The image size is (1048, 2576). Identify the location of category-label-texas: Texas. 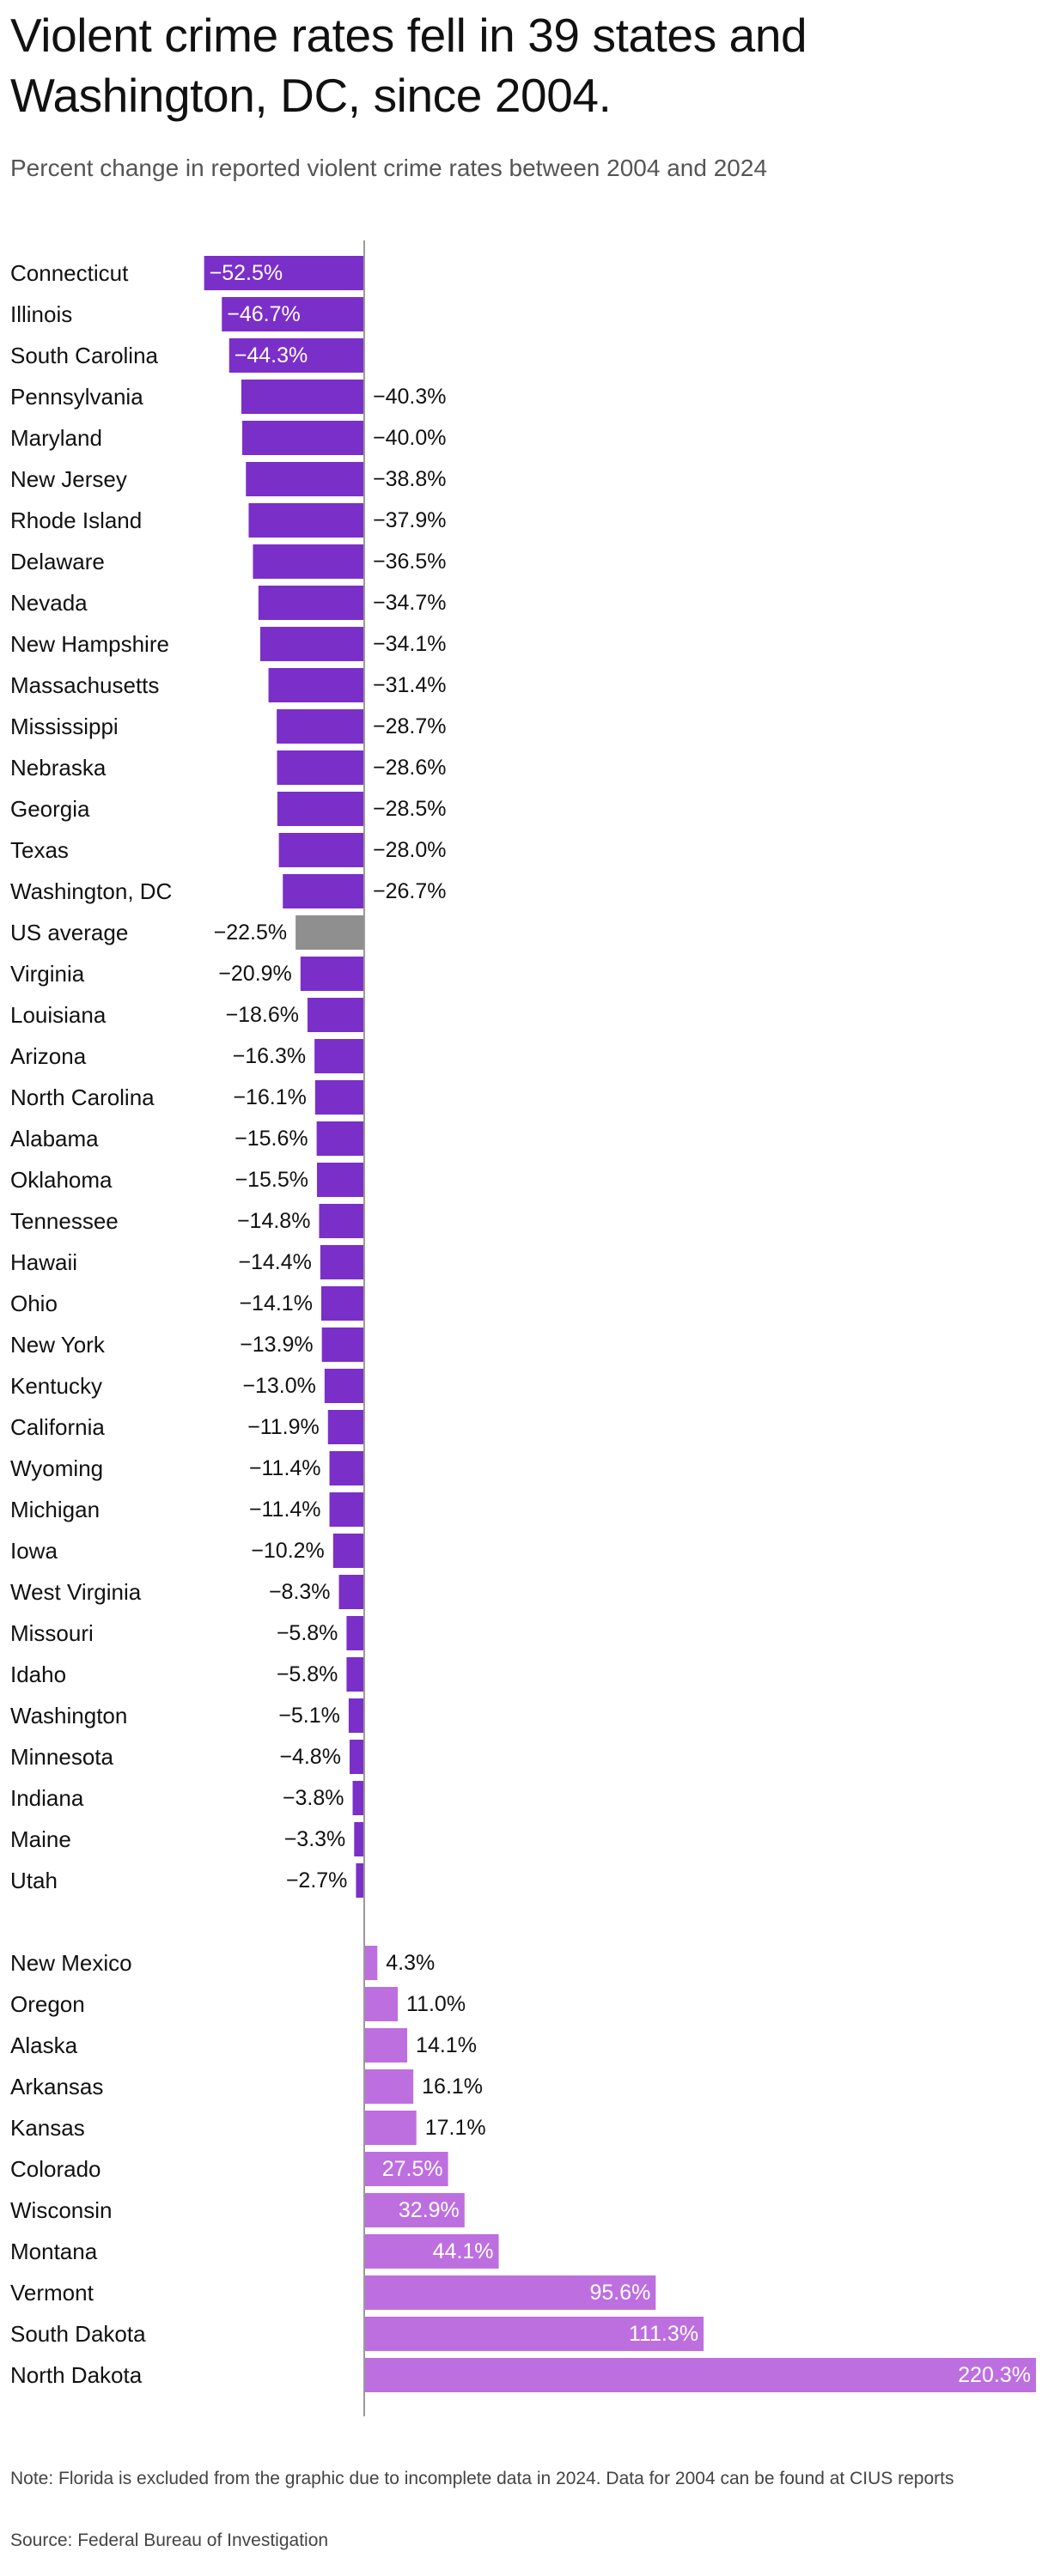
(39, 850).